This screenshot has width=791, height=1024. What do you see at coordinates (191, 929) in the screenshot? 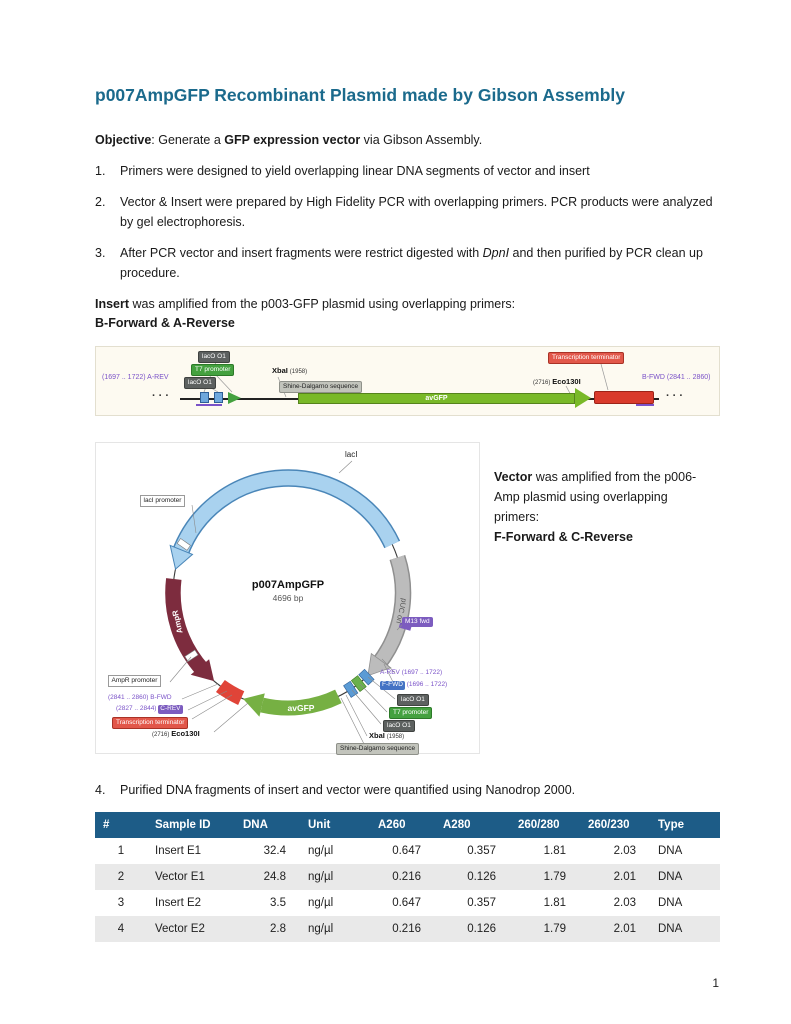
I see `table-cell: Vector E2` at bounding box center [191, 929].